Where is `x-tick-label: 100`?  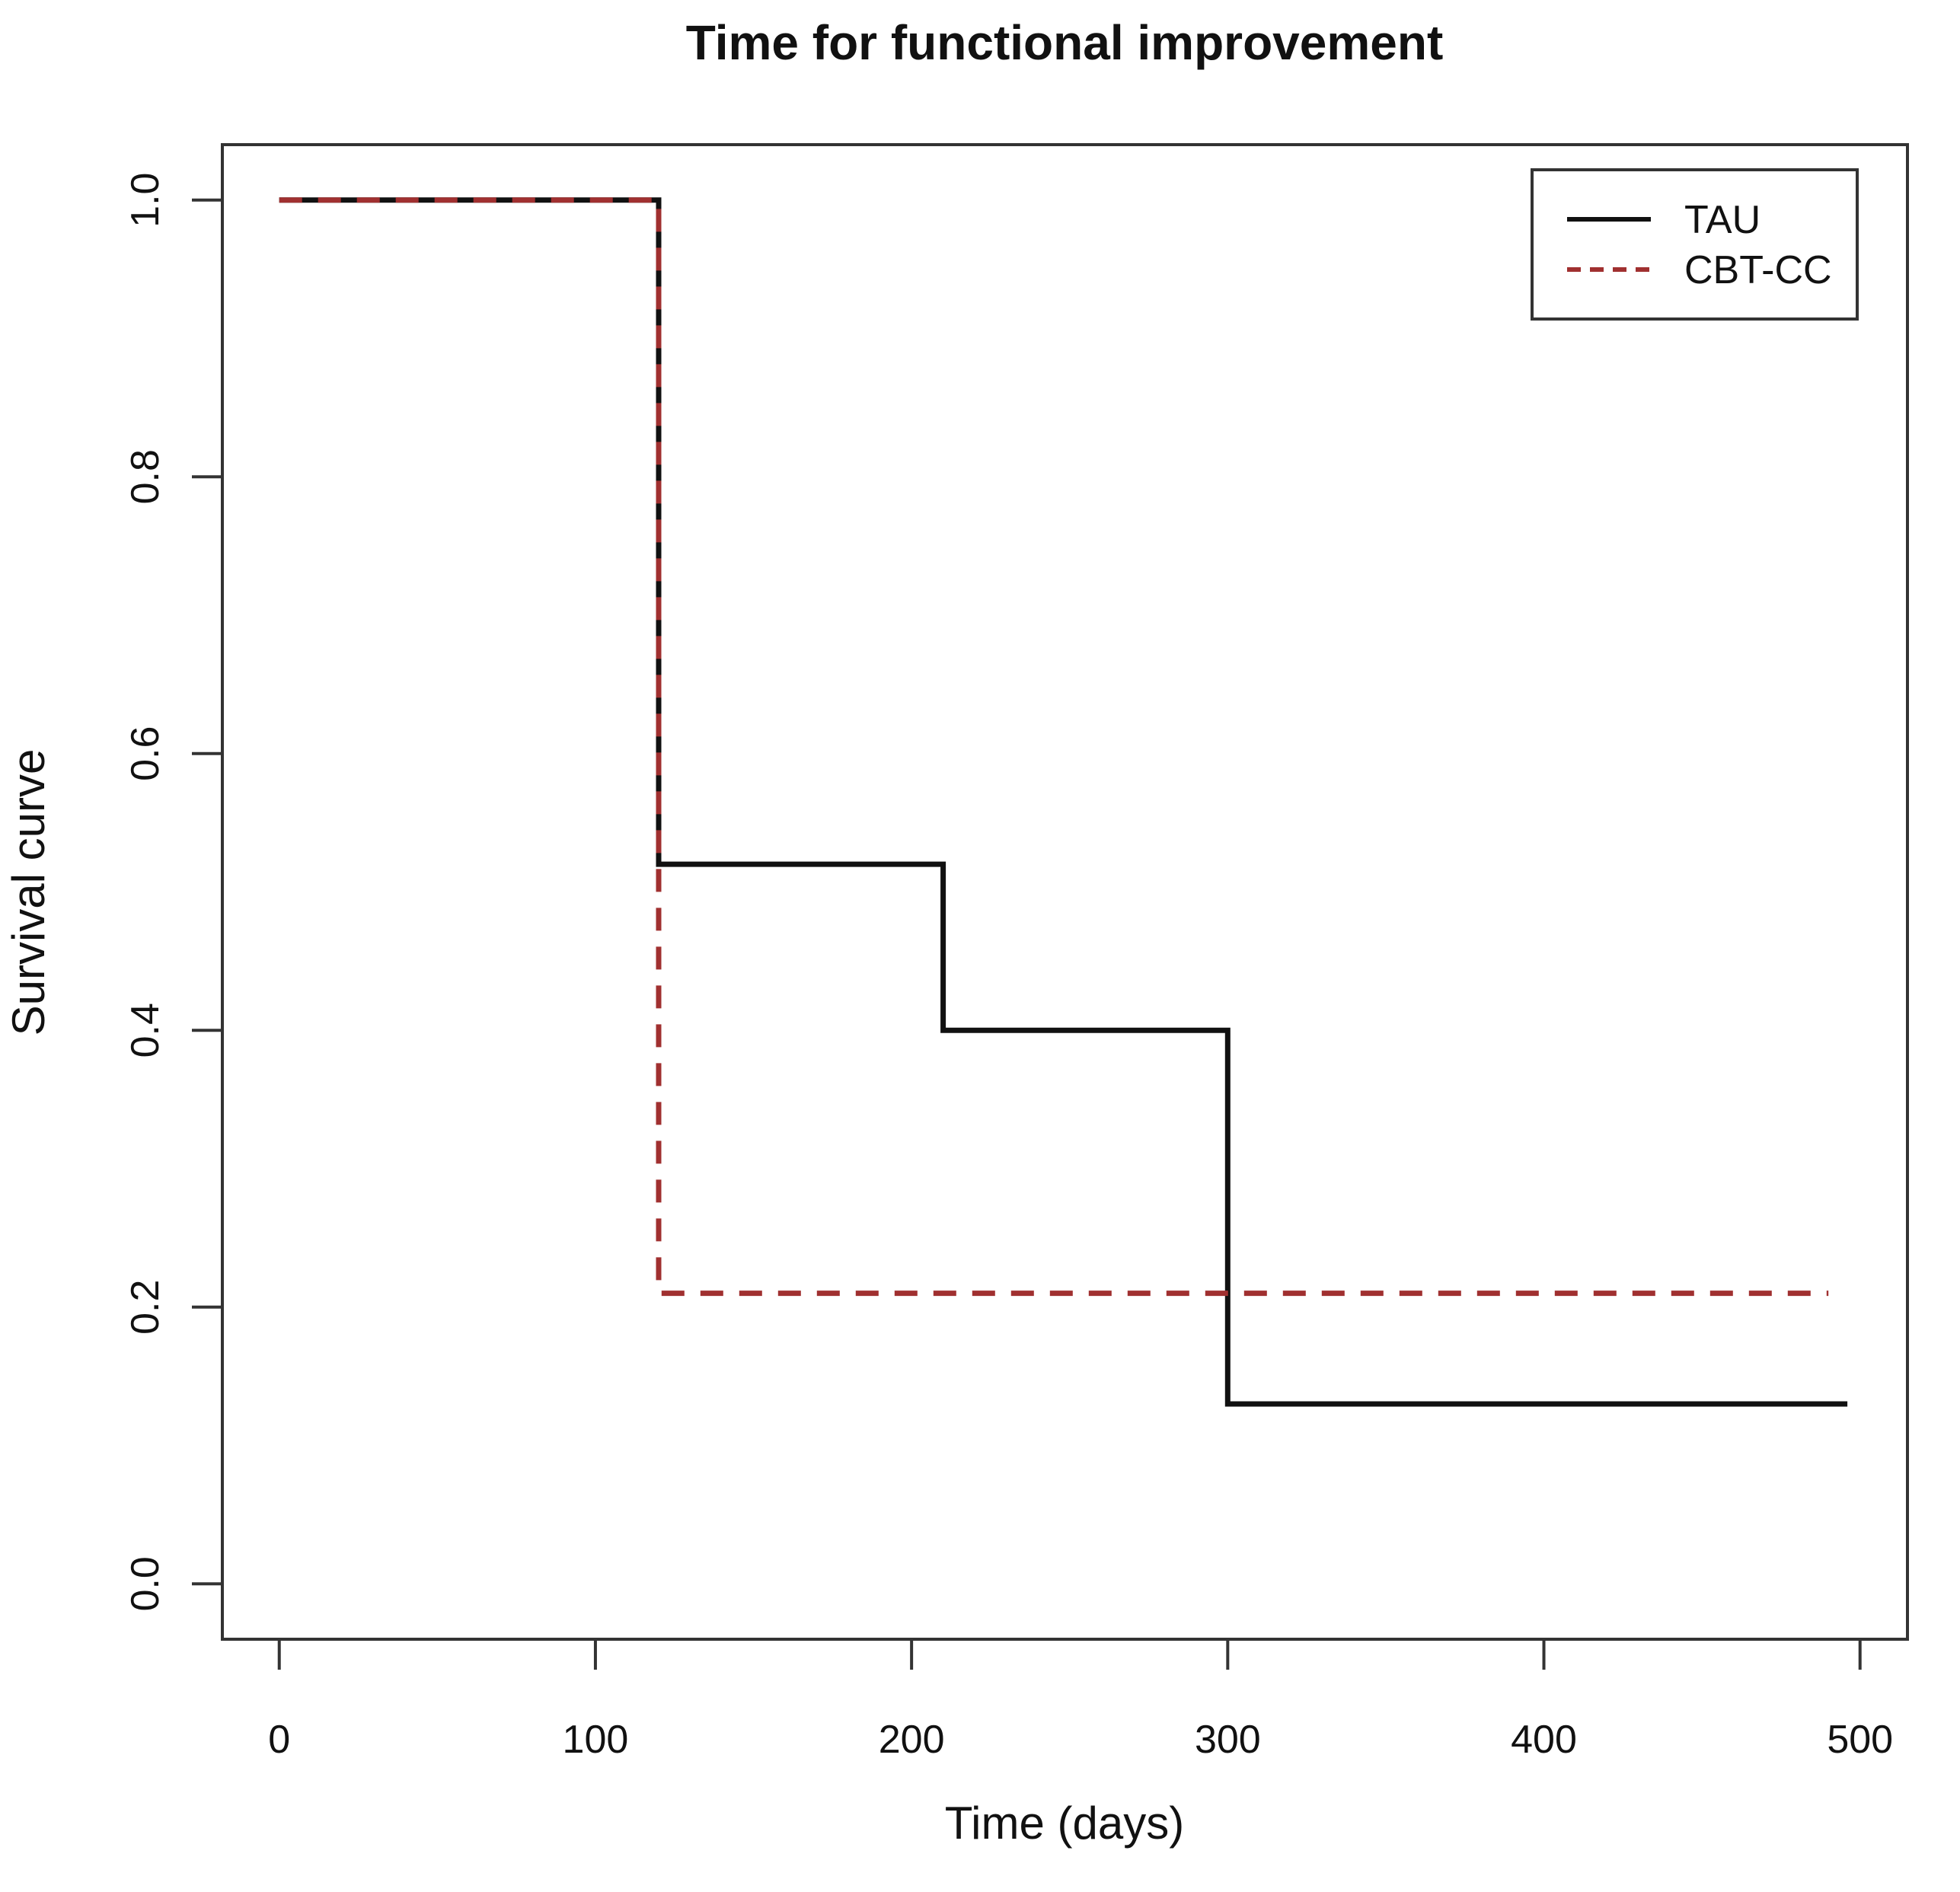
x-tick-label: 100 is located at coordinates (596, 1740).